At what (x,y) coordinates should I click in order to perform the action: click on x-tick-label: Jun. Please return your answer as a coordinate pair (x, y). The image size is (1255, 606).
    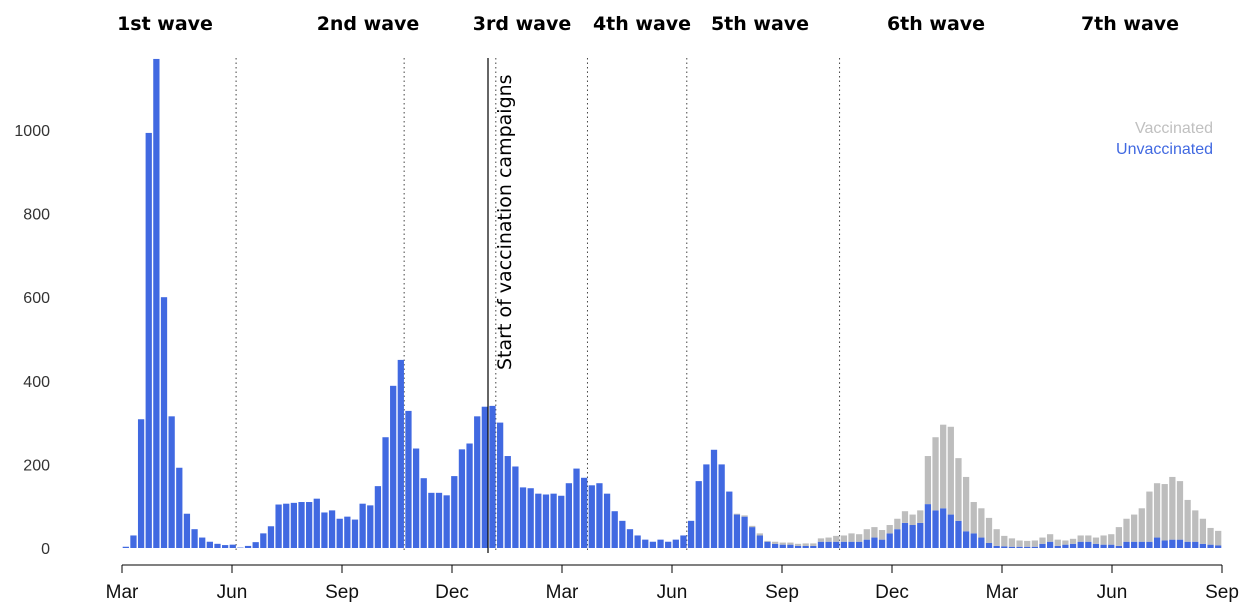
    Looking at the image, I should click on (1112, 592).